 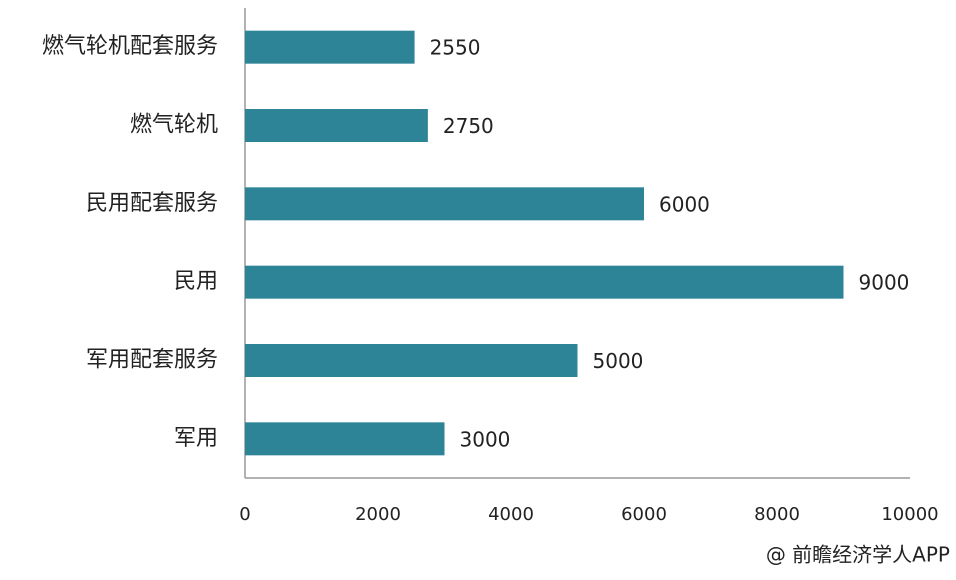 What do you see at coordinates (152, 360) in the screenshot?
I see `y-tick-label: 军用配套服务` at bounding box center [152, 360].